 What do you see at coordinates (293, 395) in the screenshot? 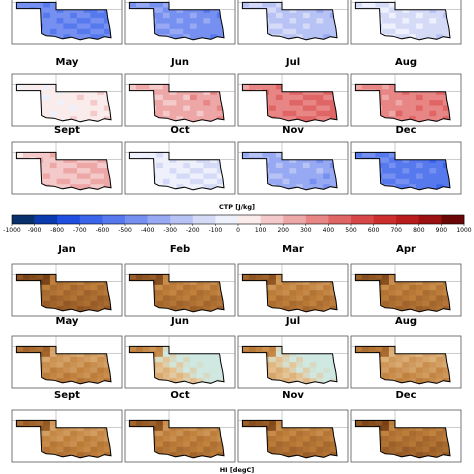
I see `hi-panel-title: Nov` at bounding box center [293, 395].